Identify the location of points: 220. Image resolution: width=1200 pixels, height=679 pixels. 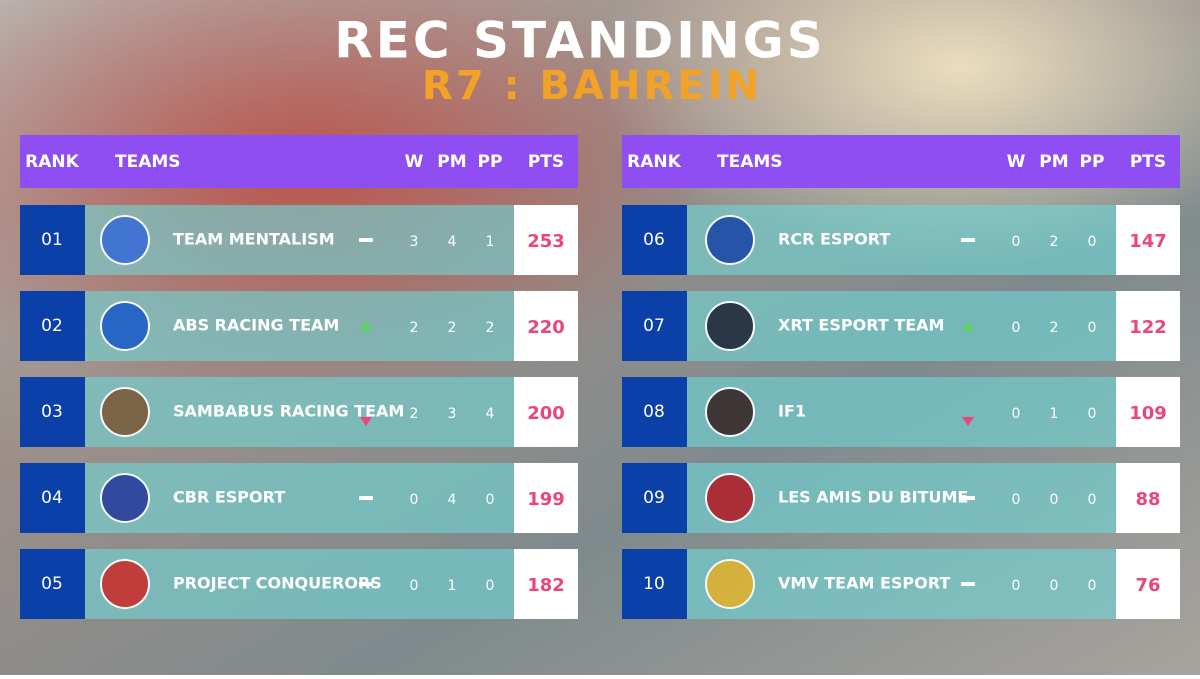
(546, 327).